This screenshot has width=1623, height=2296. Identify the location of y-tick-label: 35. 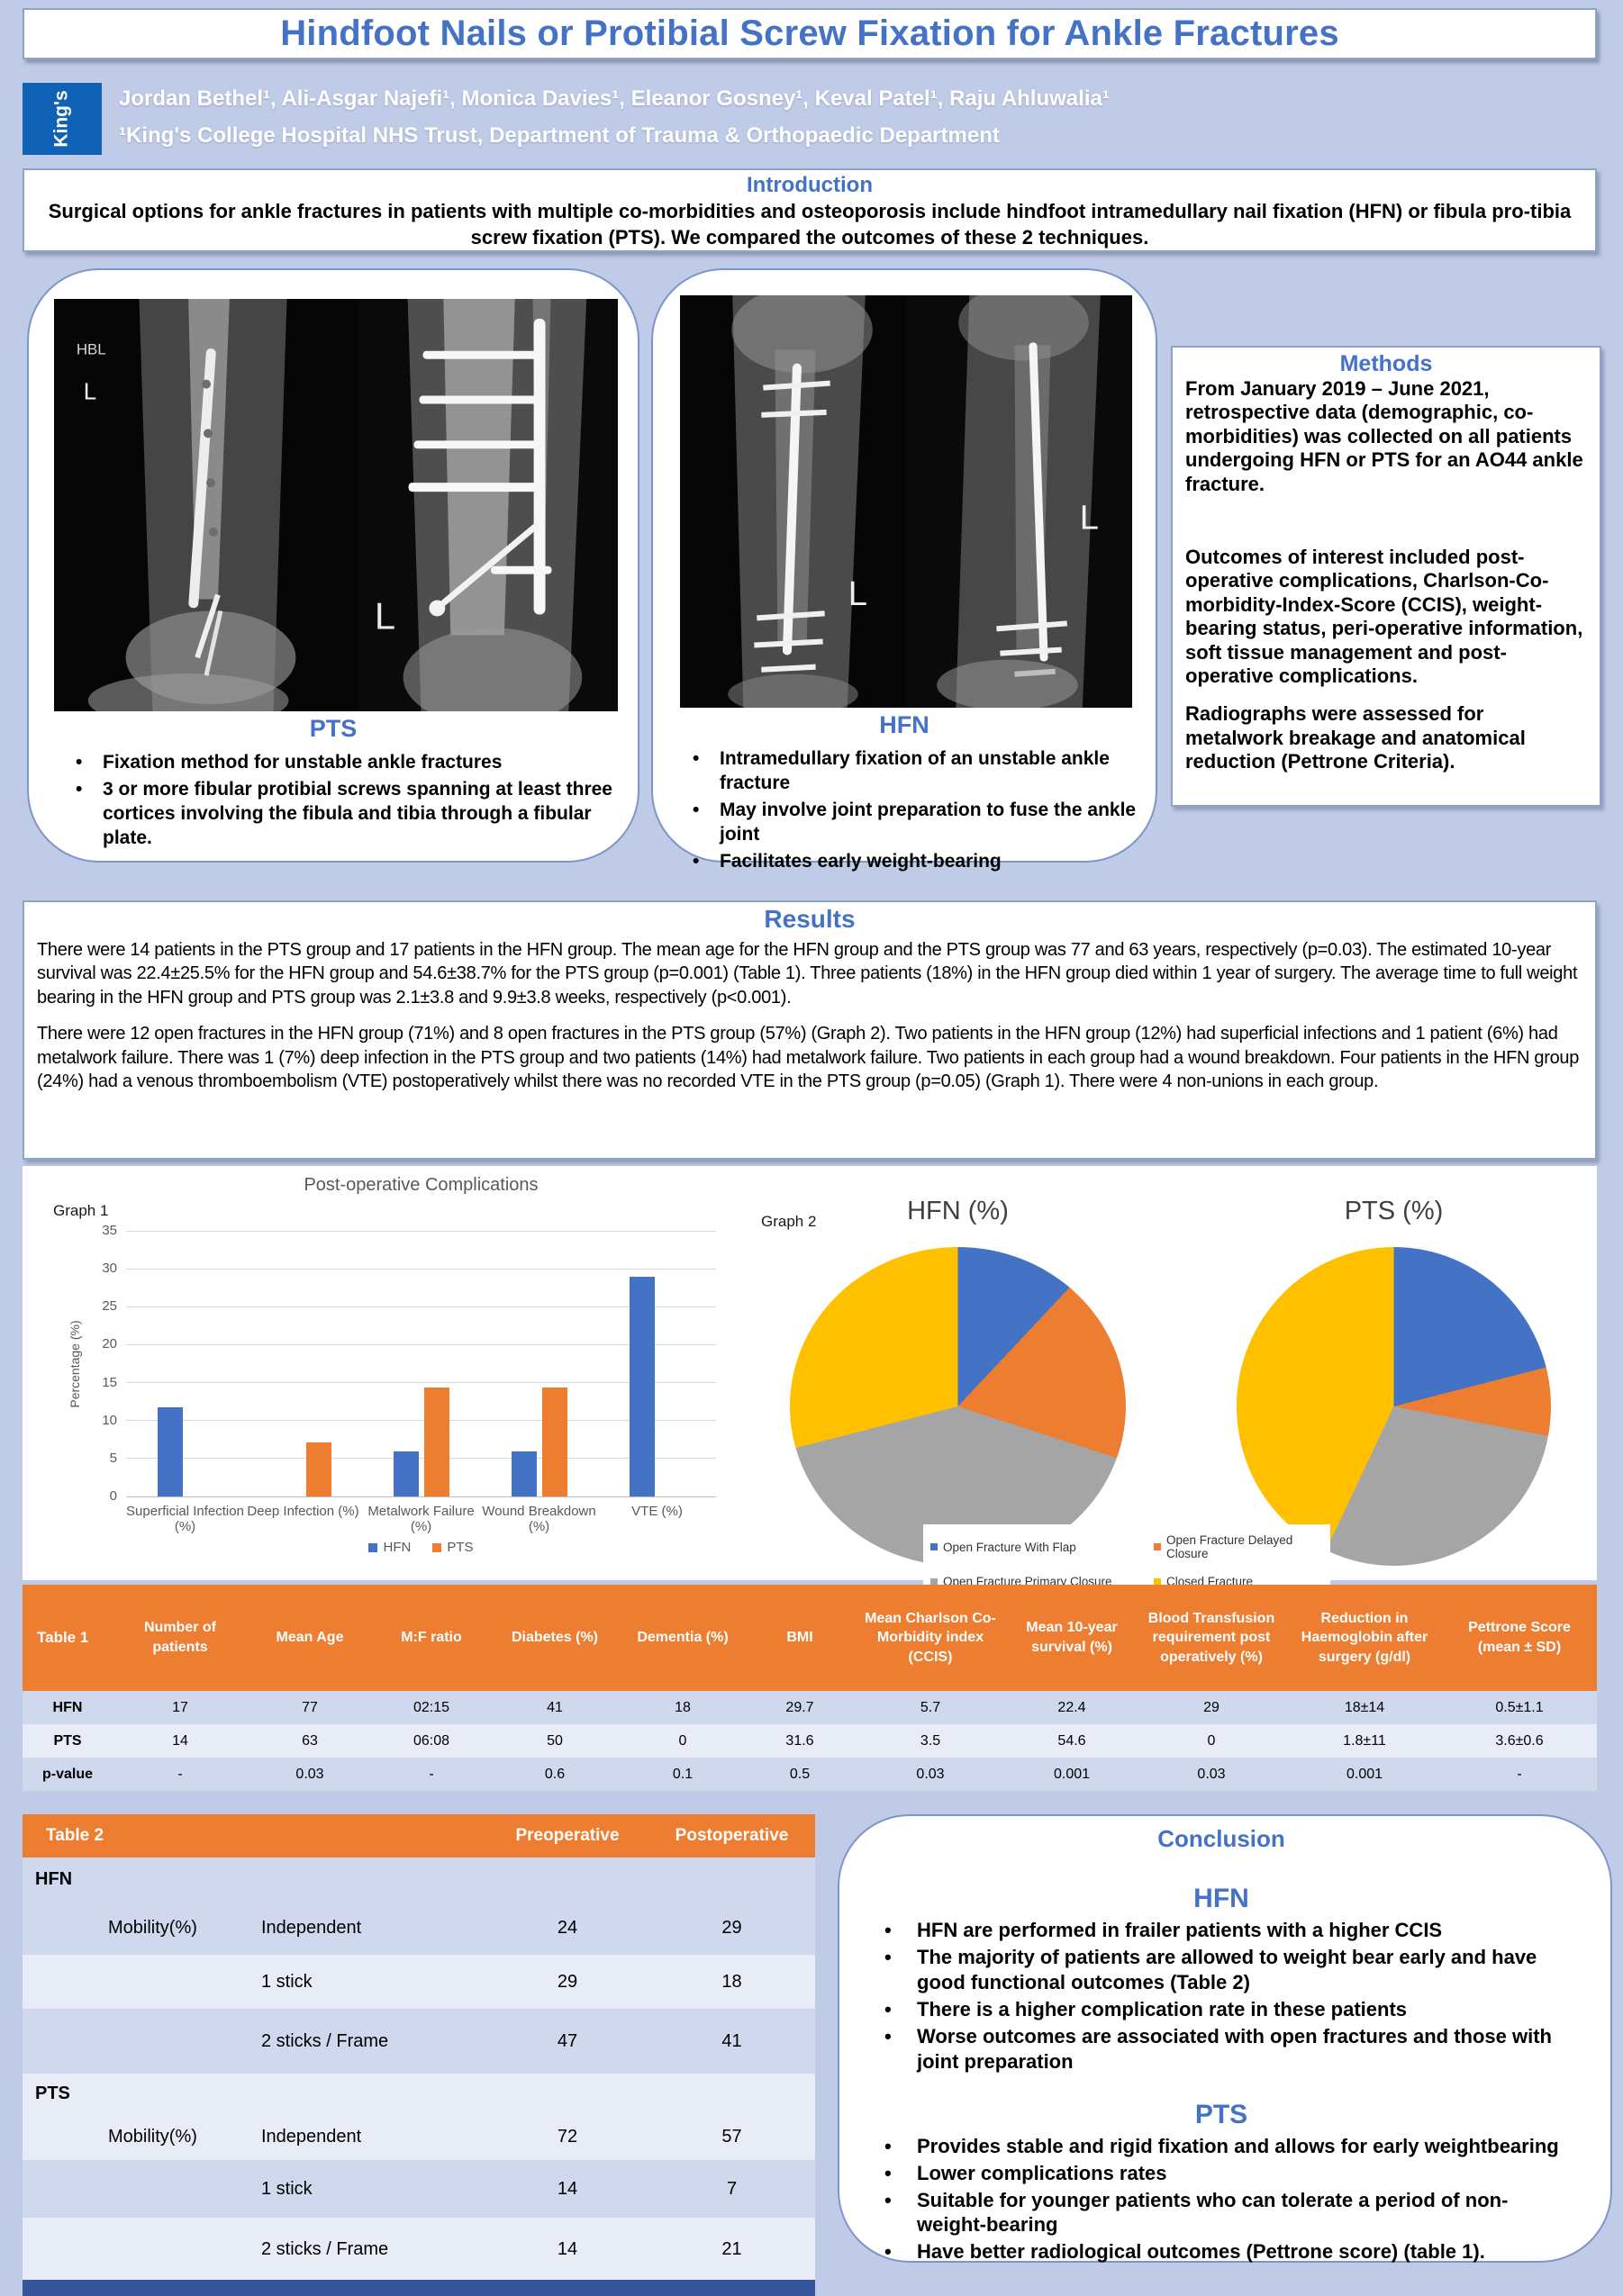
(109, 1230).